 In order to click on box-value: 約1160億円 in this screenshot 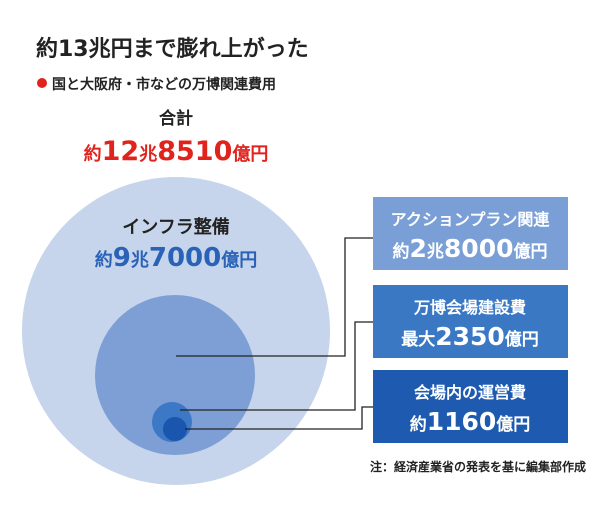, I will do `click(470, 421)`.